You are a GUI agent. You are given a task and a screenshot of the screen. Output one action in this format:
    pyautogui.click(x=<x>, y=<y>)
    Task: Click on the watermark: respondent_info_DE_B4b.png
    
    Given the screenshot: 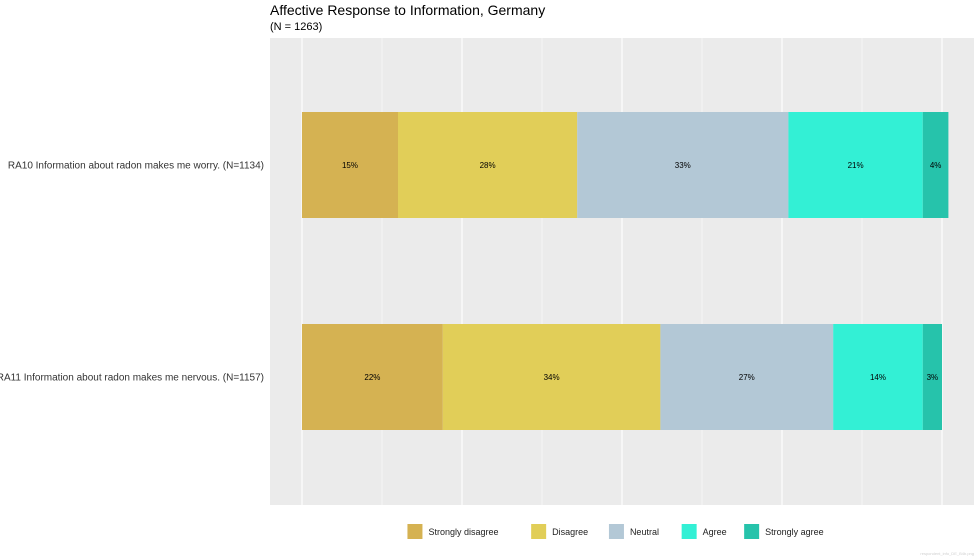 What is the action you would take?
    pyautogui.click(x=947, y=553)
    